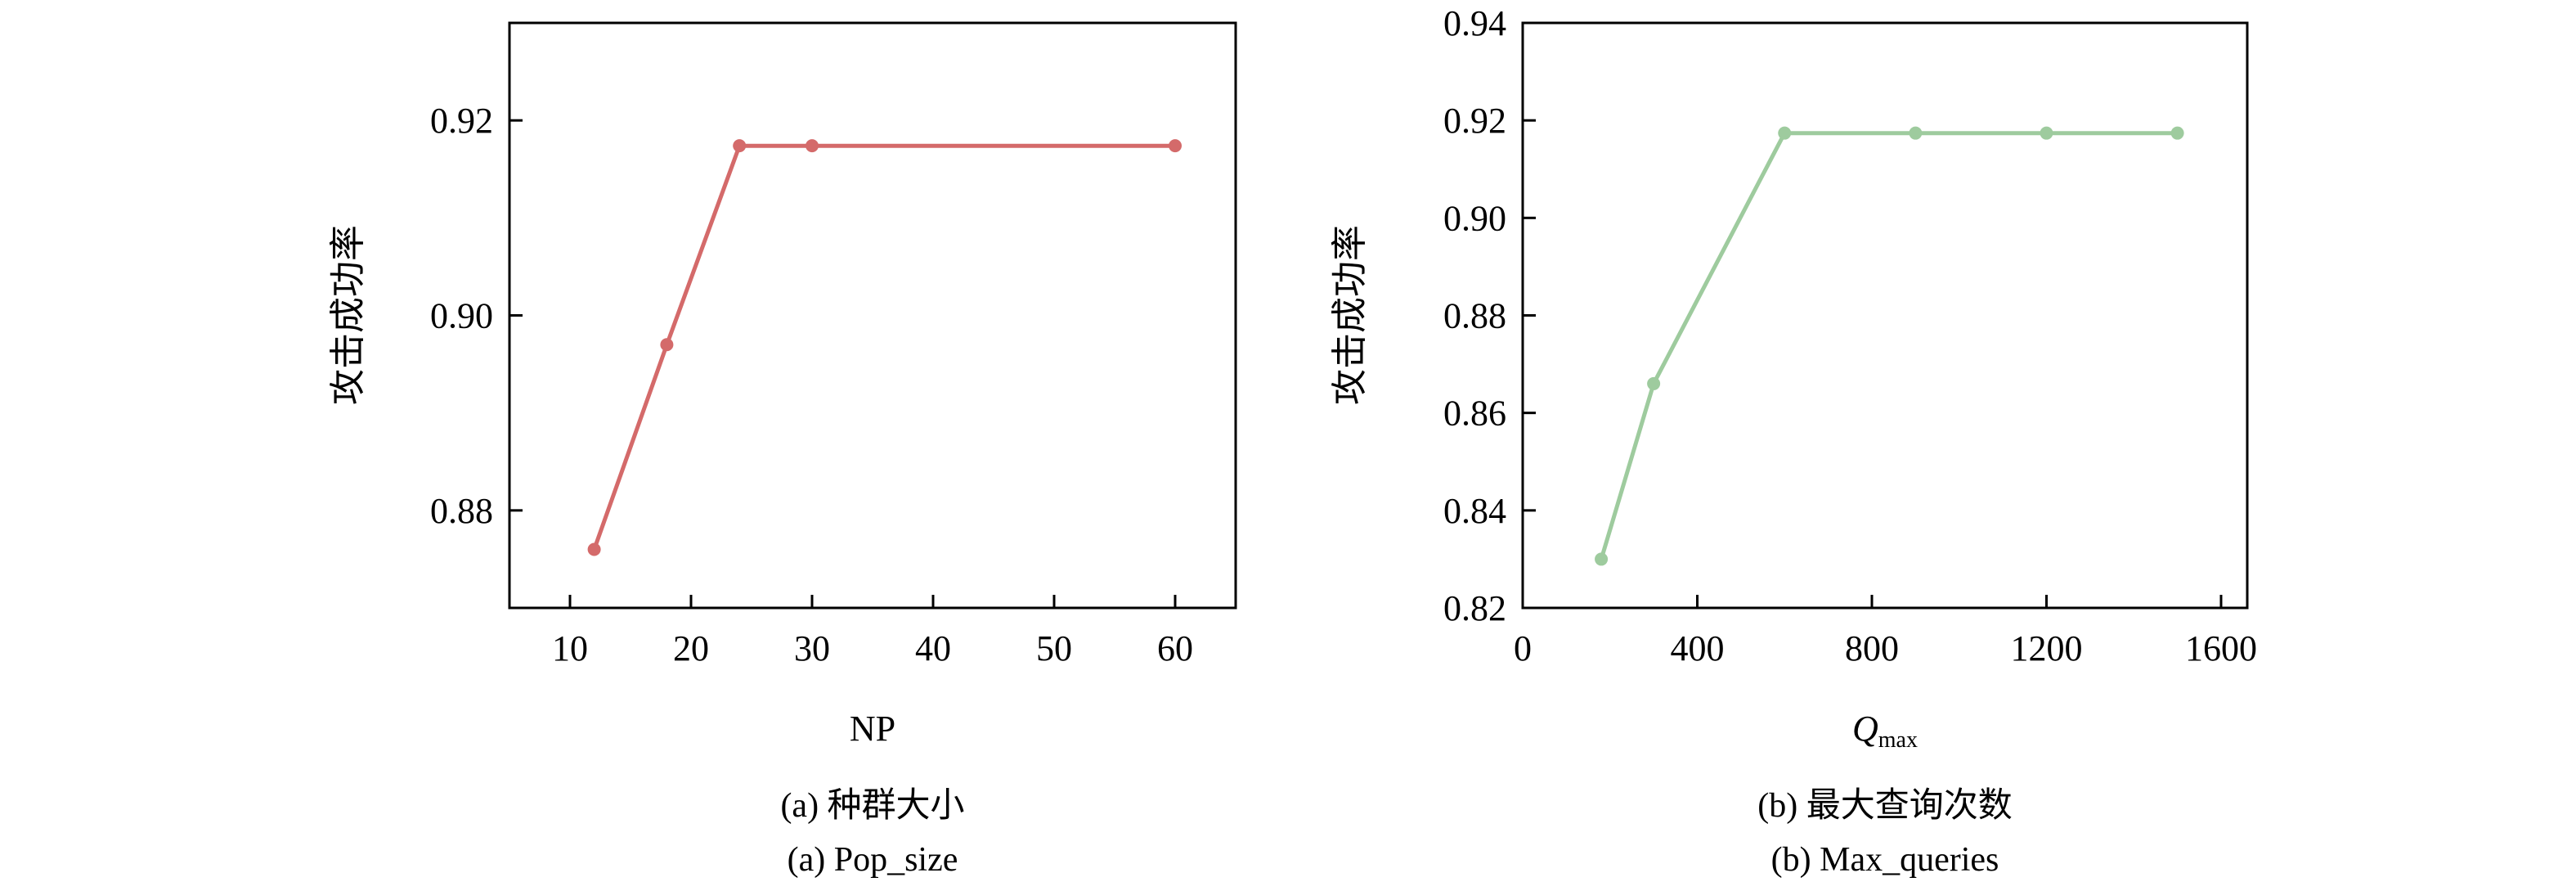 Image resolution: width=2576 pixels, height=891 pixels. What do you see at coordinates (1054, 648) in the screenshot?
I see `x-tick-label: 50` at bounding box center [1054, 648].